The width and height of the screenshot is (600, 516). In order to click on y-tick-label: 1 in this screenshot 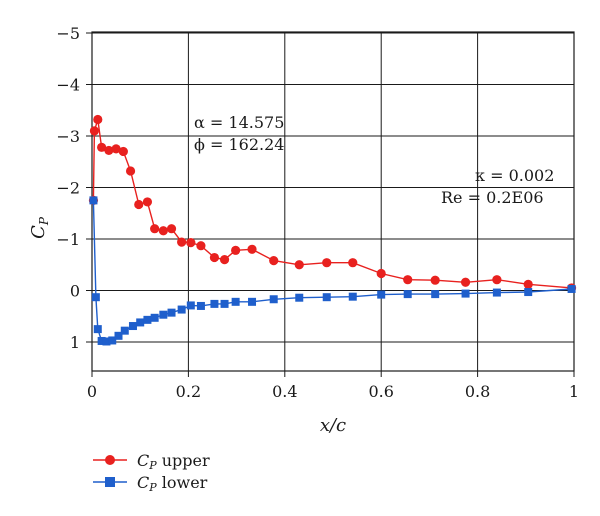, I will do `click(75, 342)`.